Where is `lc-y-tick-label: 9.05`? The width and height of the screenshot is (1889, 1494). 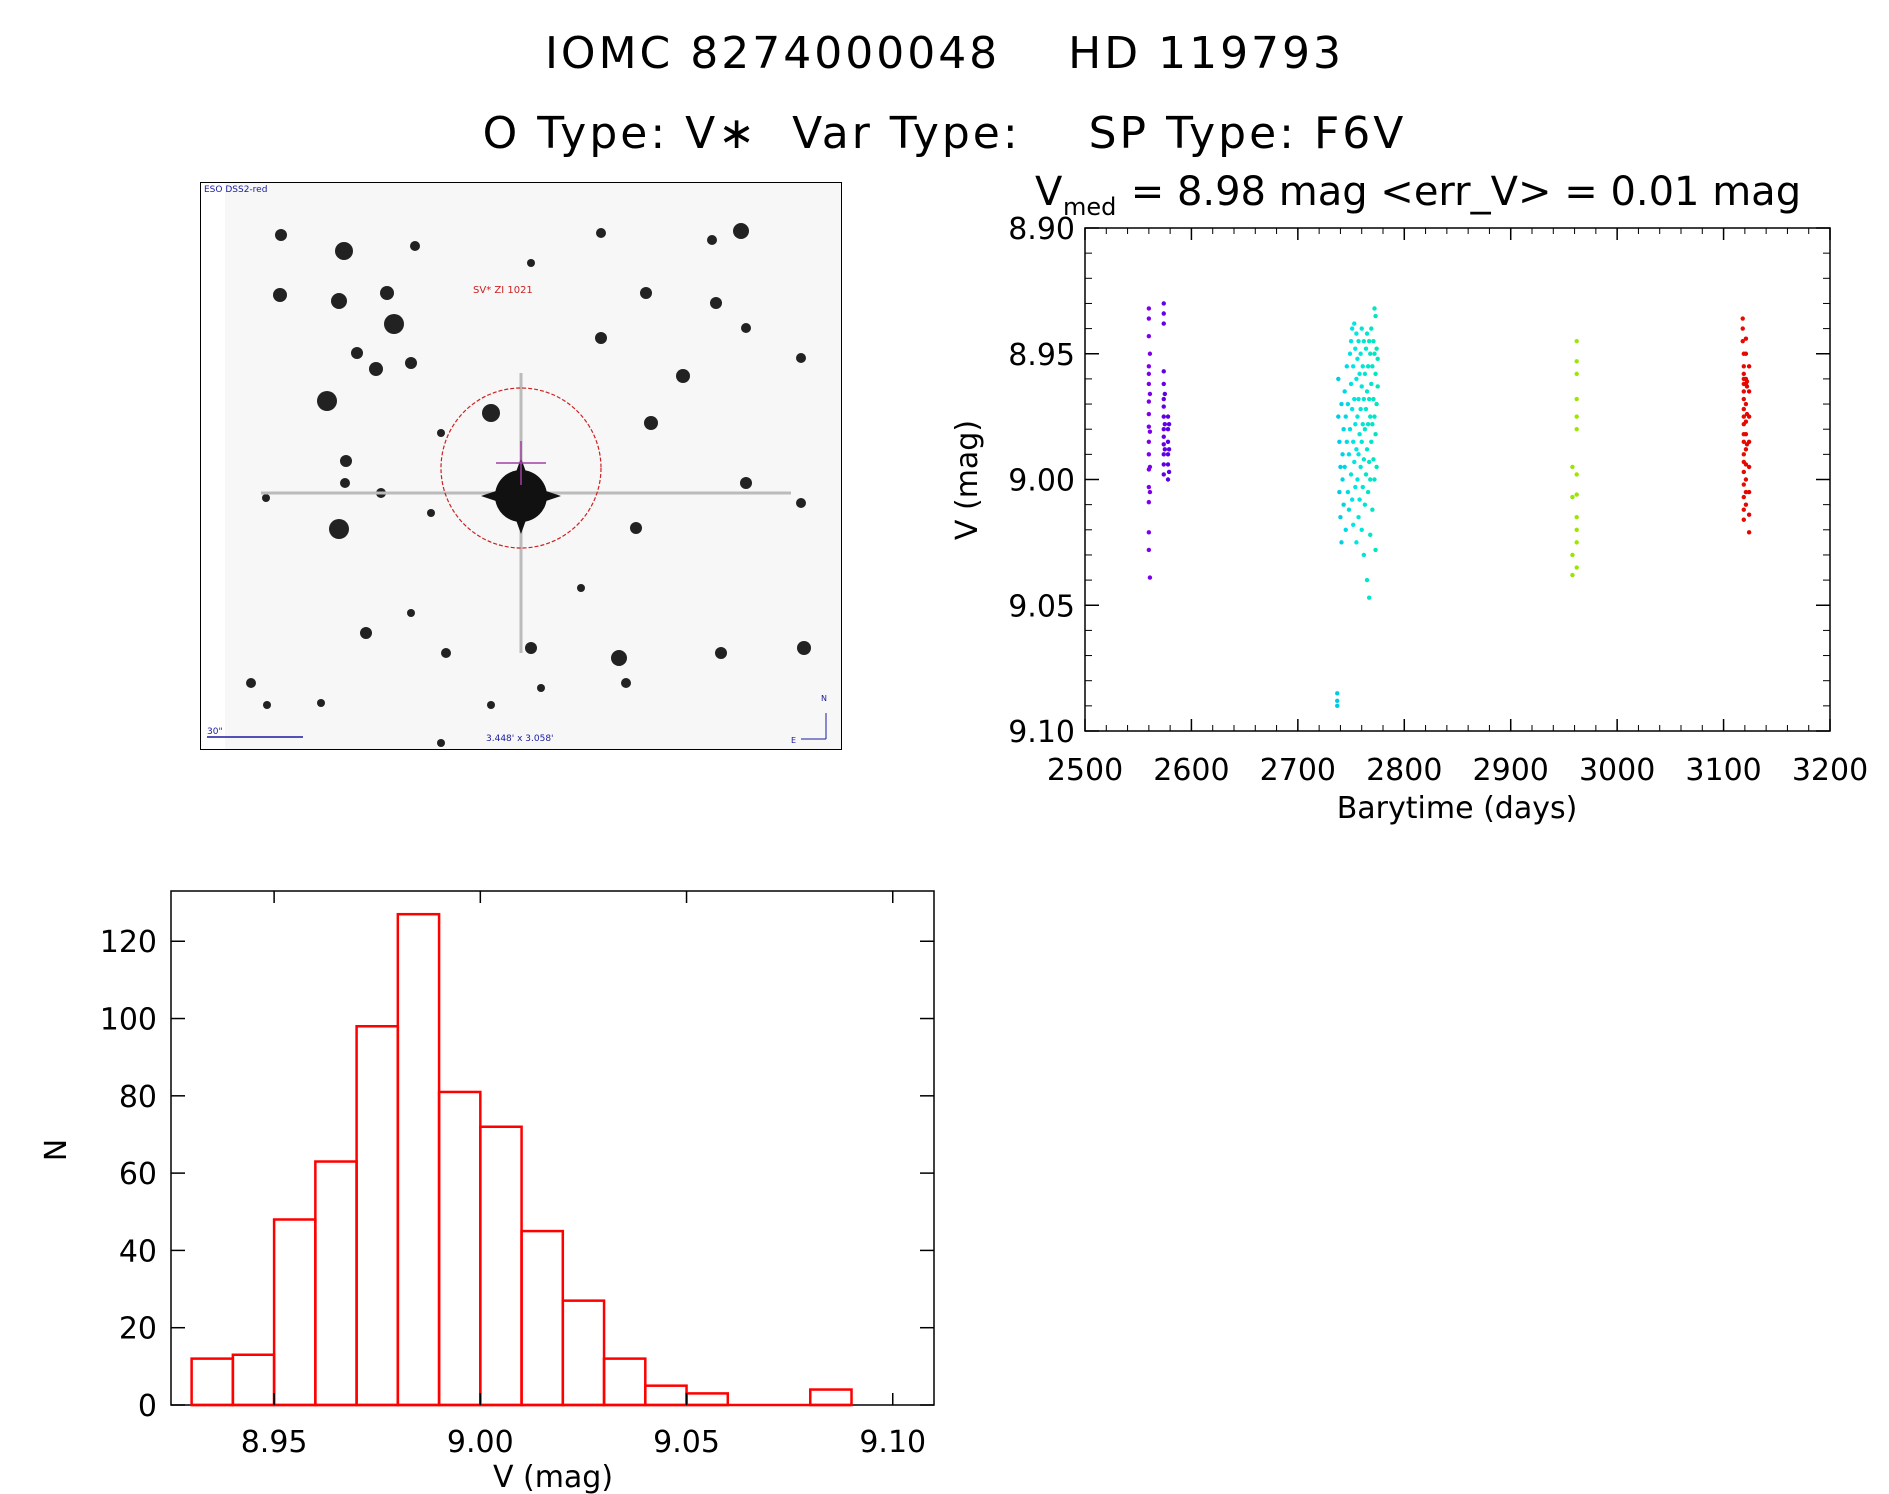
lc-y-tick-label: 9.05 is located at coordinates (1041, 606).